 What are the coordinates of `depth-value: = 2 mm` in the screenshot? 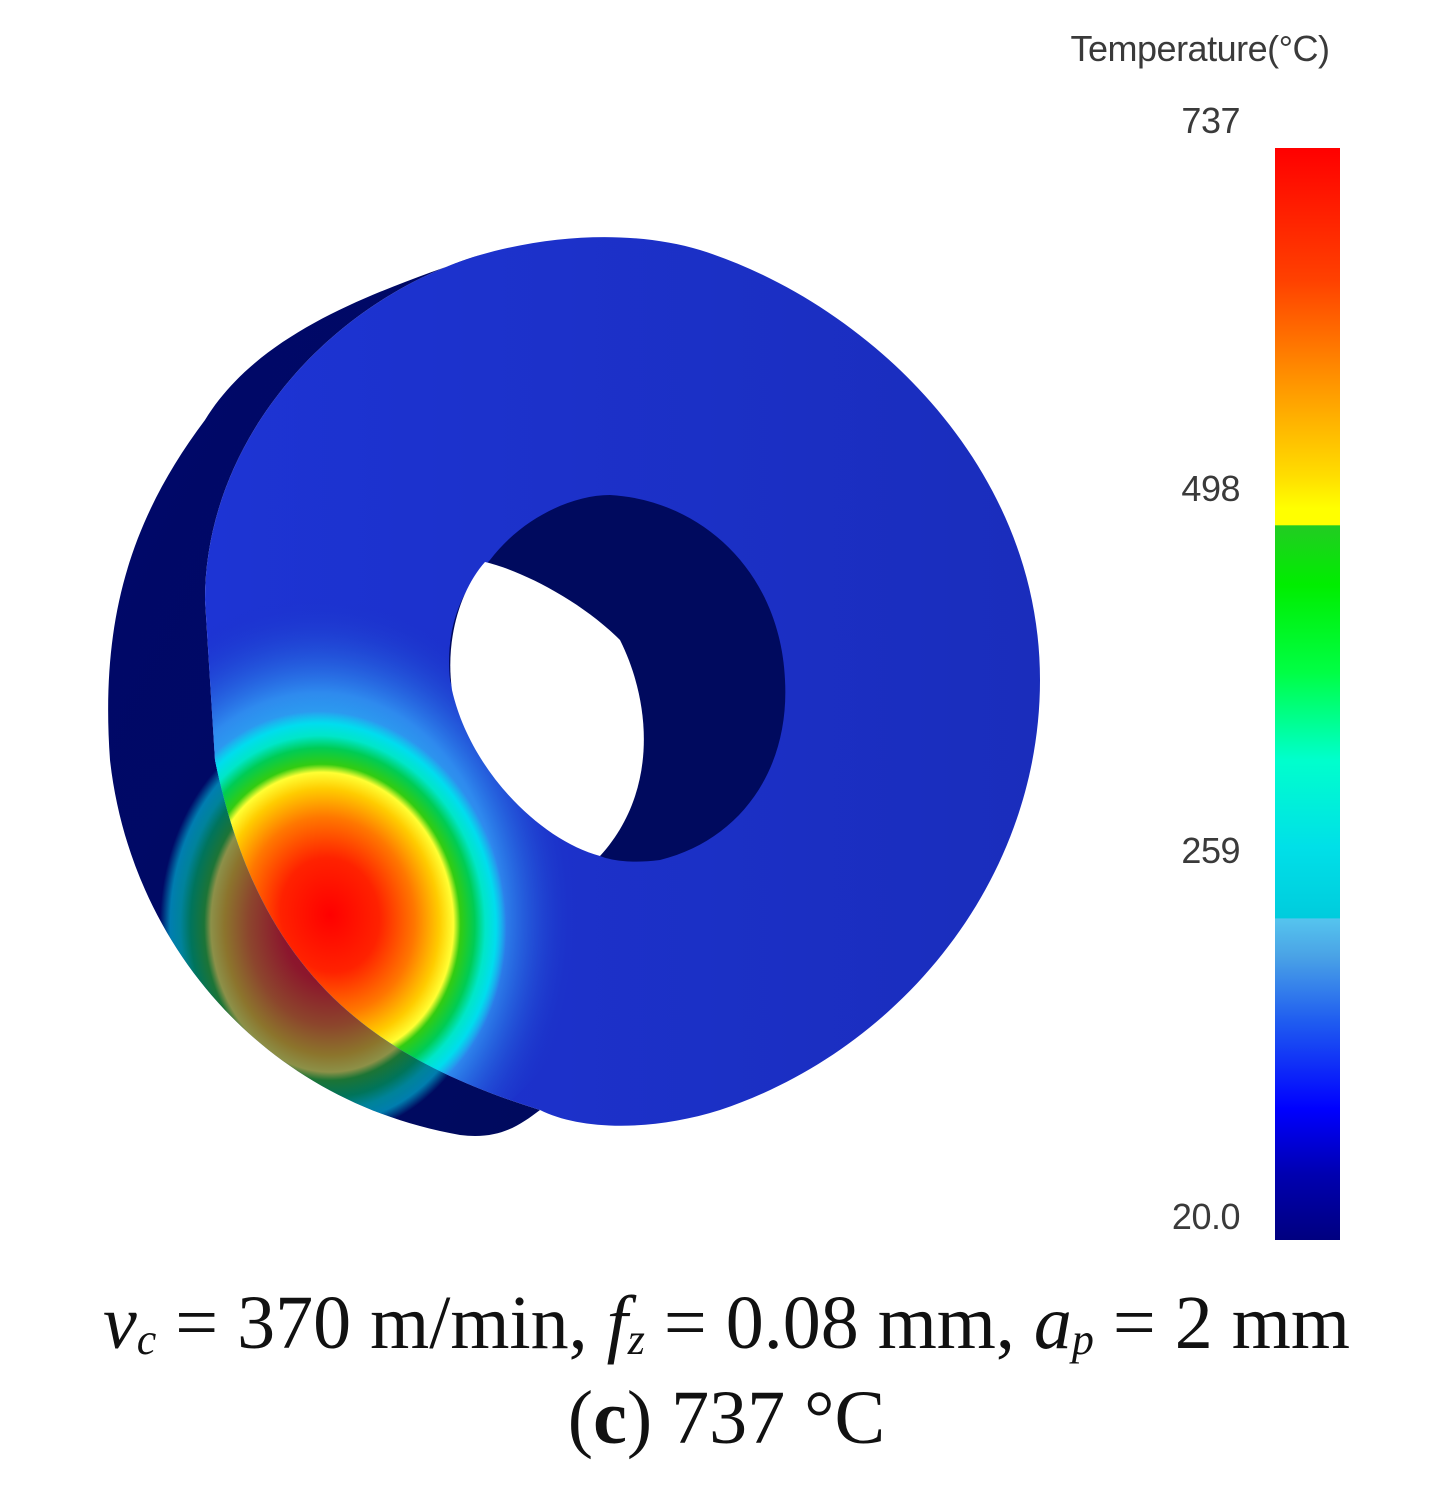 It's located at (1222, 1323).